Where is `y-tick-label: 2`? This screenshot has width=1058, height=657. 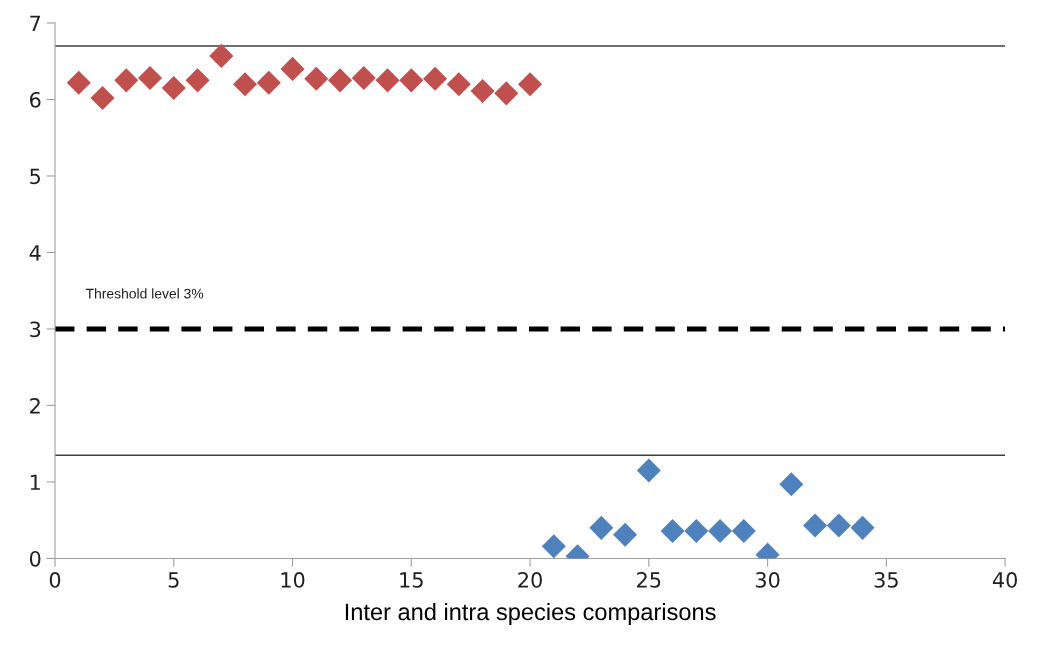
y-tick-label: 2 is located at coordinates (35, 405).